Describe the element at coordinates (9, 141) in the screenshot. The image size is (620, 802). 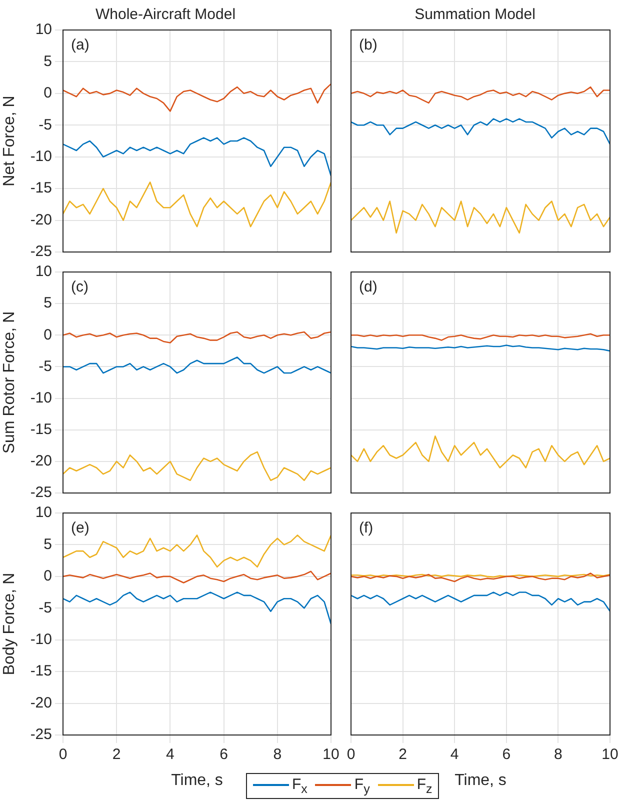
I see `y-axis-title: Net Force, N` at that location.